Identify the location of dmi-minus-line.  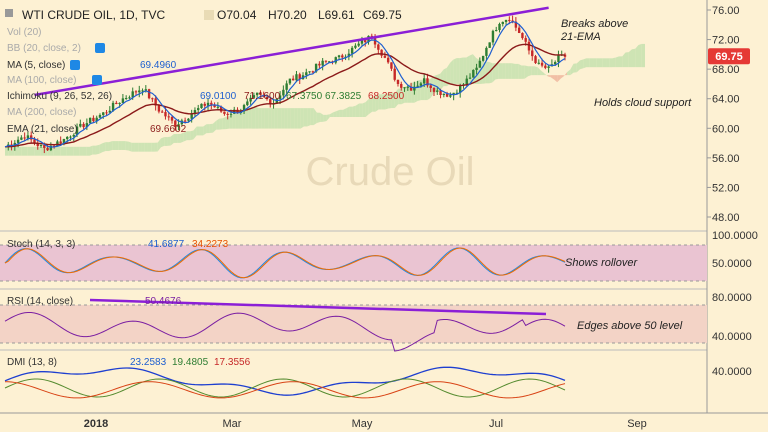
(285, 390).